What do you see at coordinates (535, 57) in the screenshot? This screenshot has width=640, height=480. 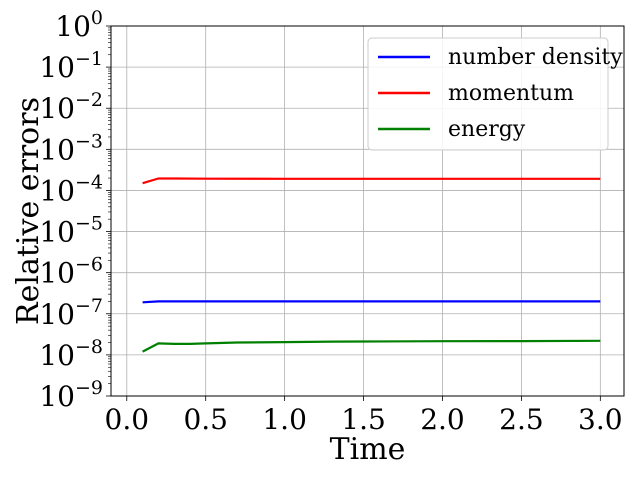 I see `legend-label: number density` at bounding box center [535, 57].